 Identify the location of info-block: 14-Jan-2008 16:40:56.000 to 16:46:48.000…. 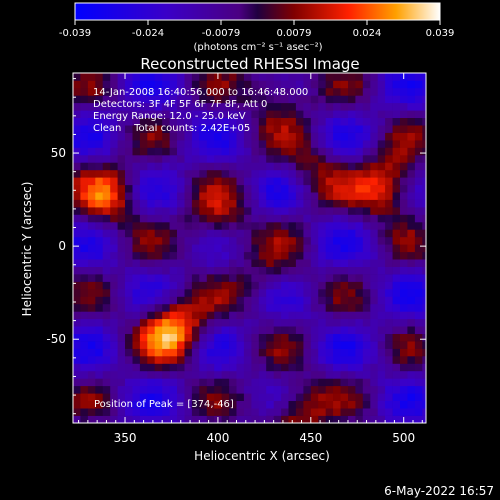
(200, 110).